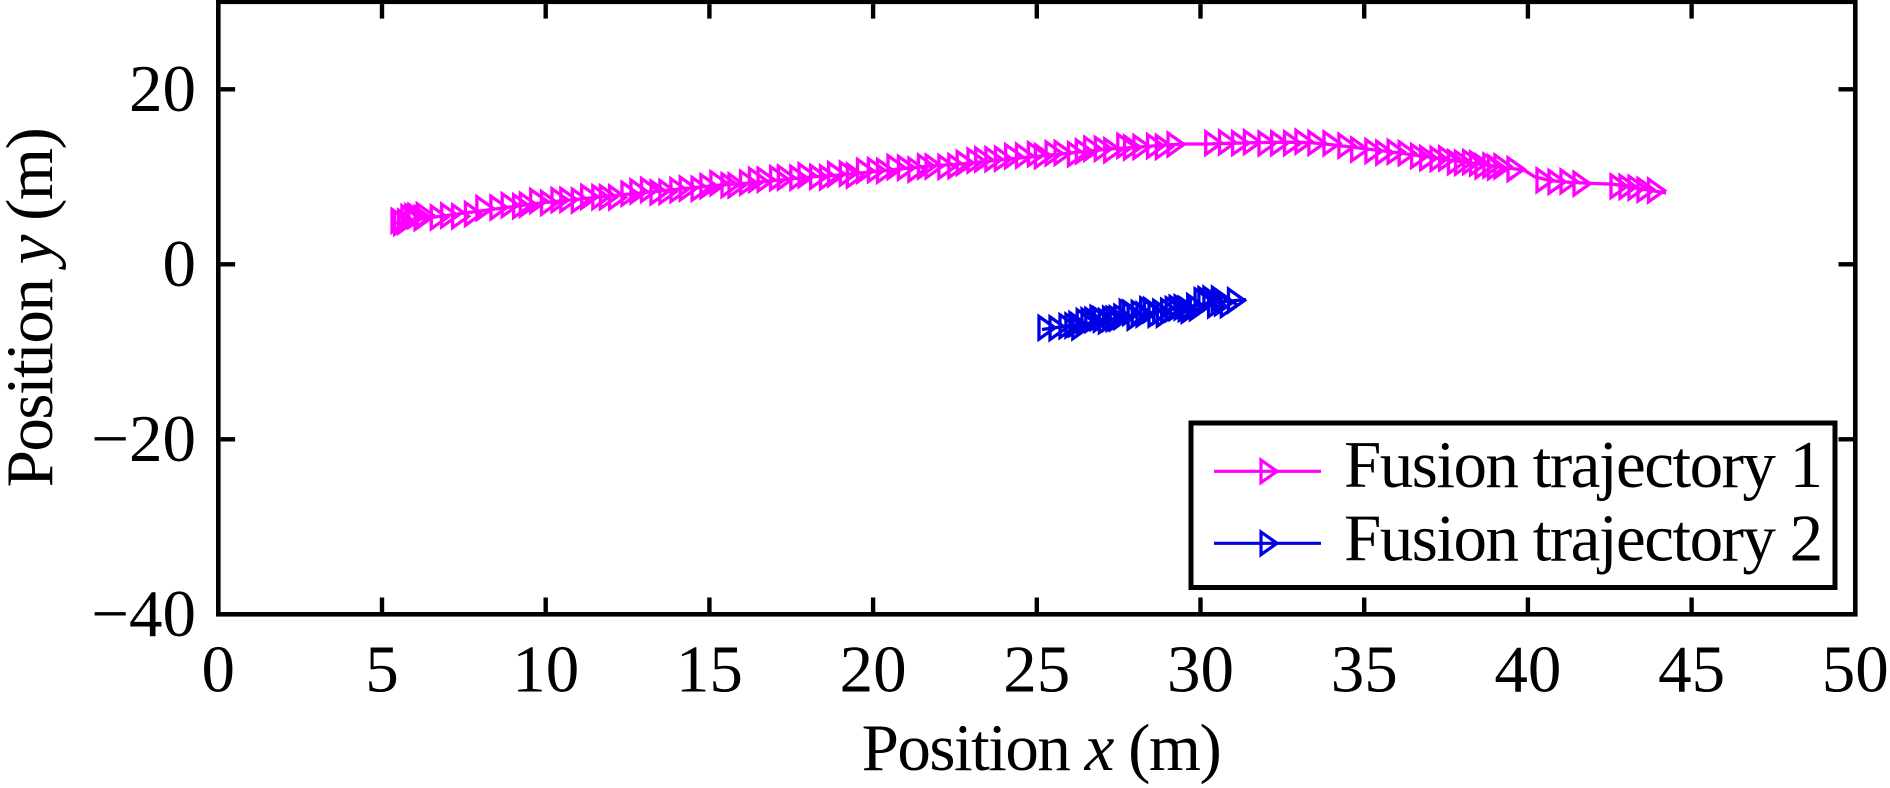  Describe the element at coordinates (1583, 465) in the screenshot. I see `svg-text: Fusion trajectory 1` at that location.